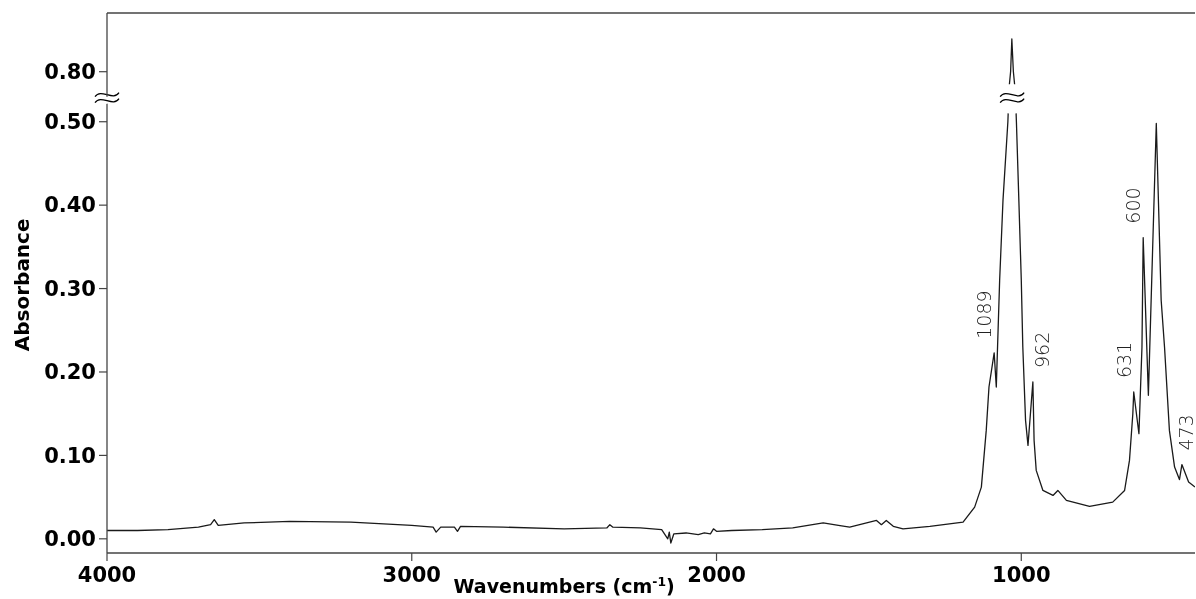  Describe the element at coordinates (1021, 575) in the screenshot. I see `x-tick-label: 1000` at that location.